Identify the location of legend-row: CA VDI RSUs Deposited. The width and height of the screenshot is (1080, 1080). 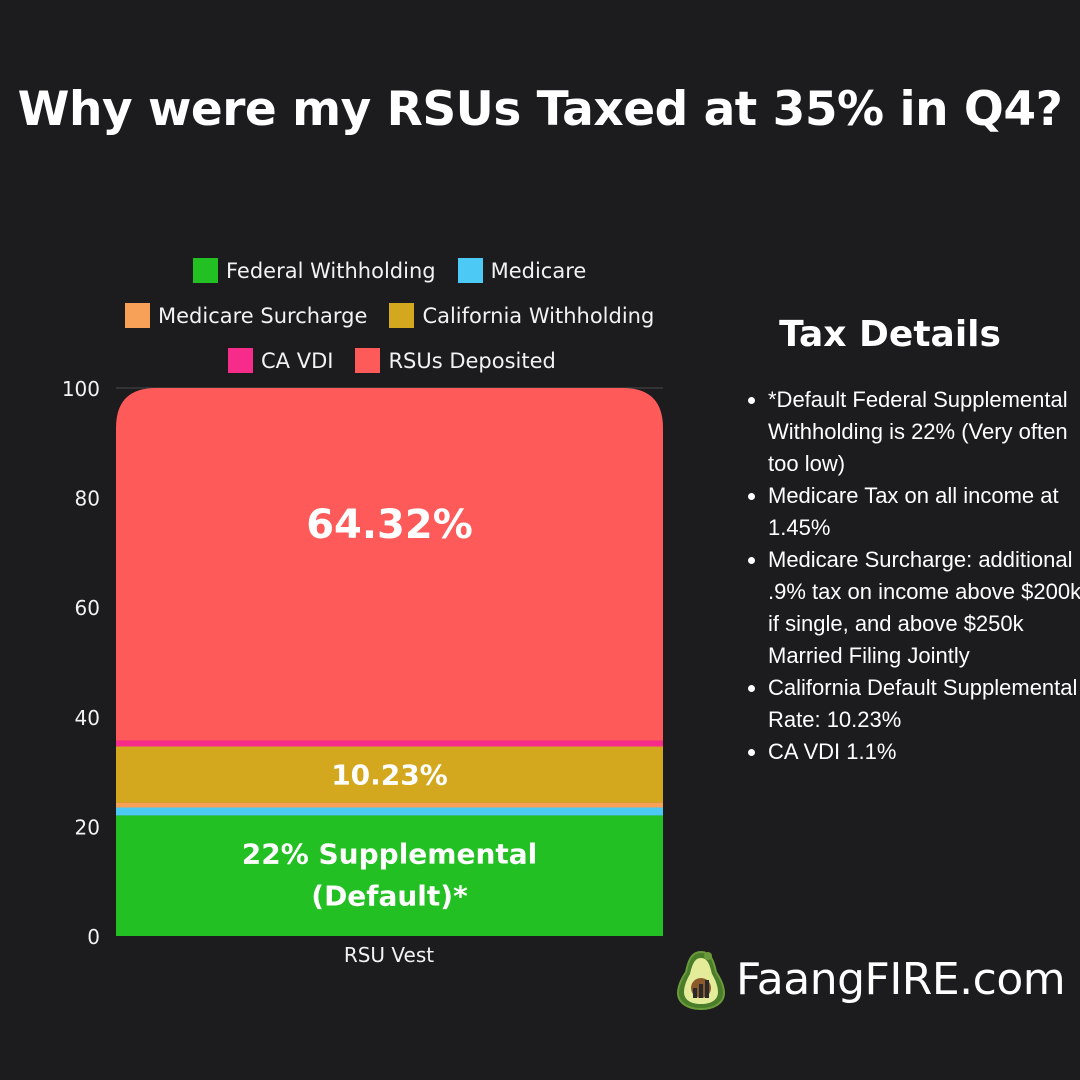
(392, 360).